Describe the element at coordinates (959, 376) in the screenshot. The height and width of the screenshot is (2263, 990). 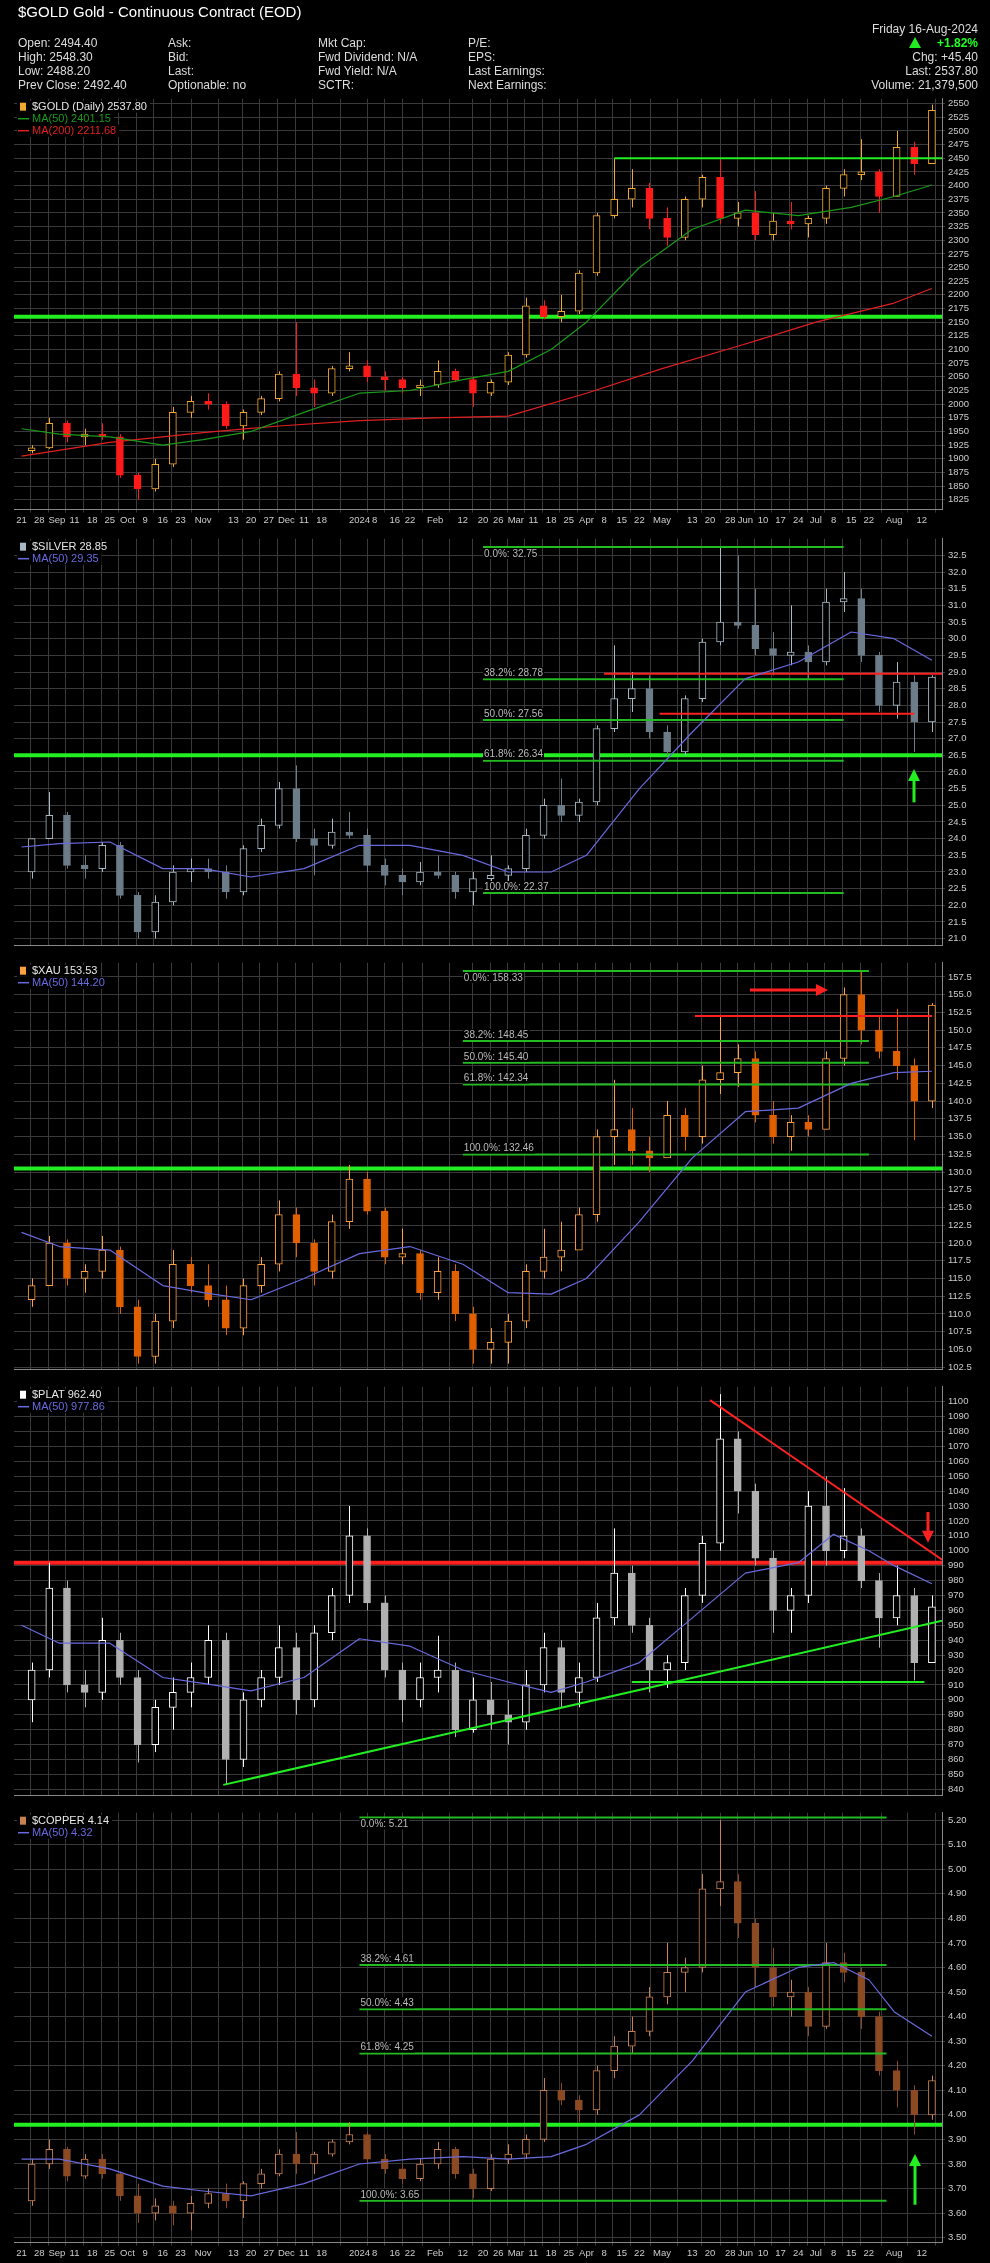
I see `y-tick-label: 2050` at that location.